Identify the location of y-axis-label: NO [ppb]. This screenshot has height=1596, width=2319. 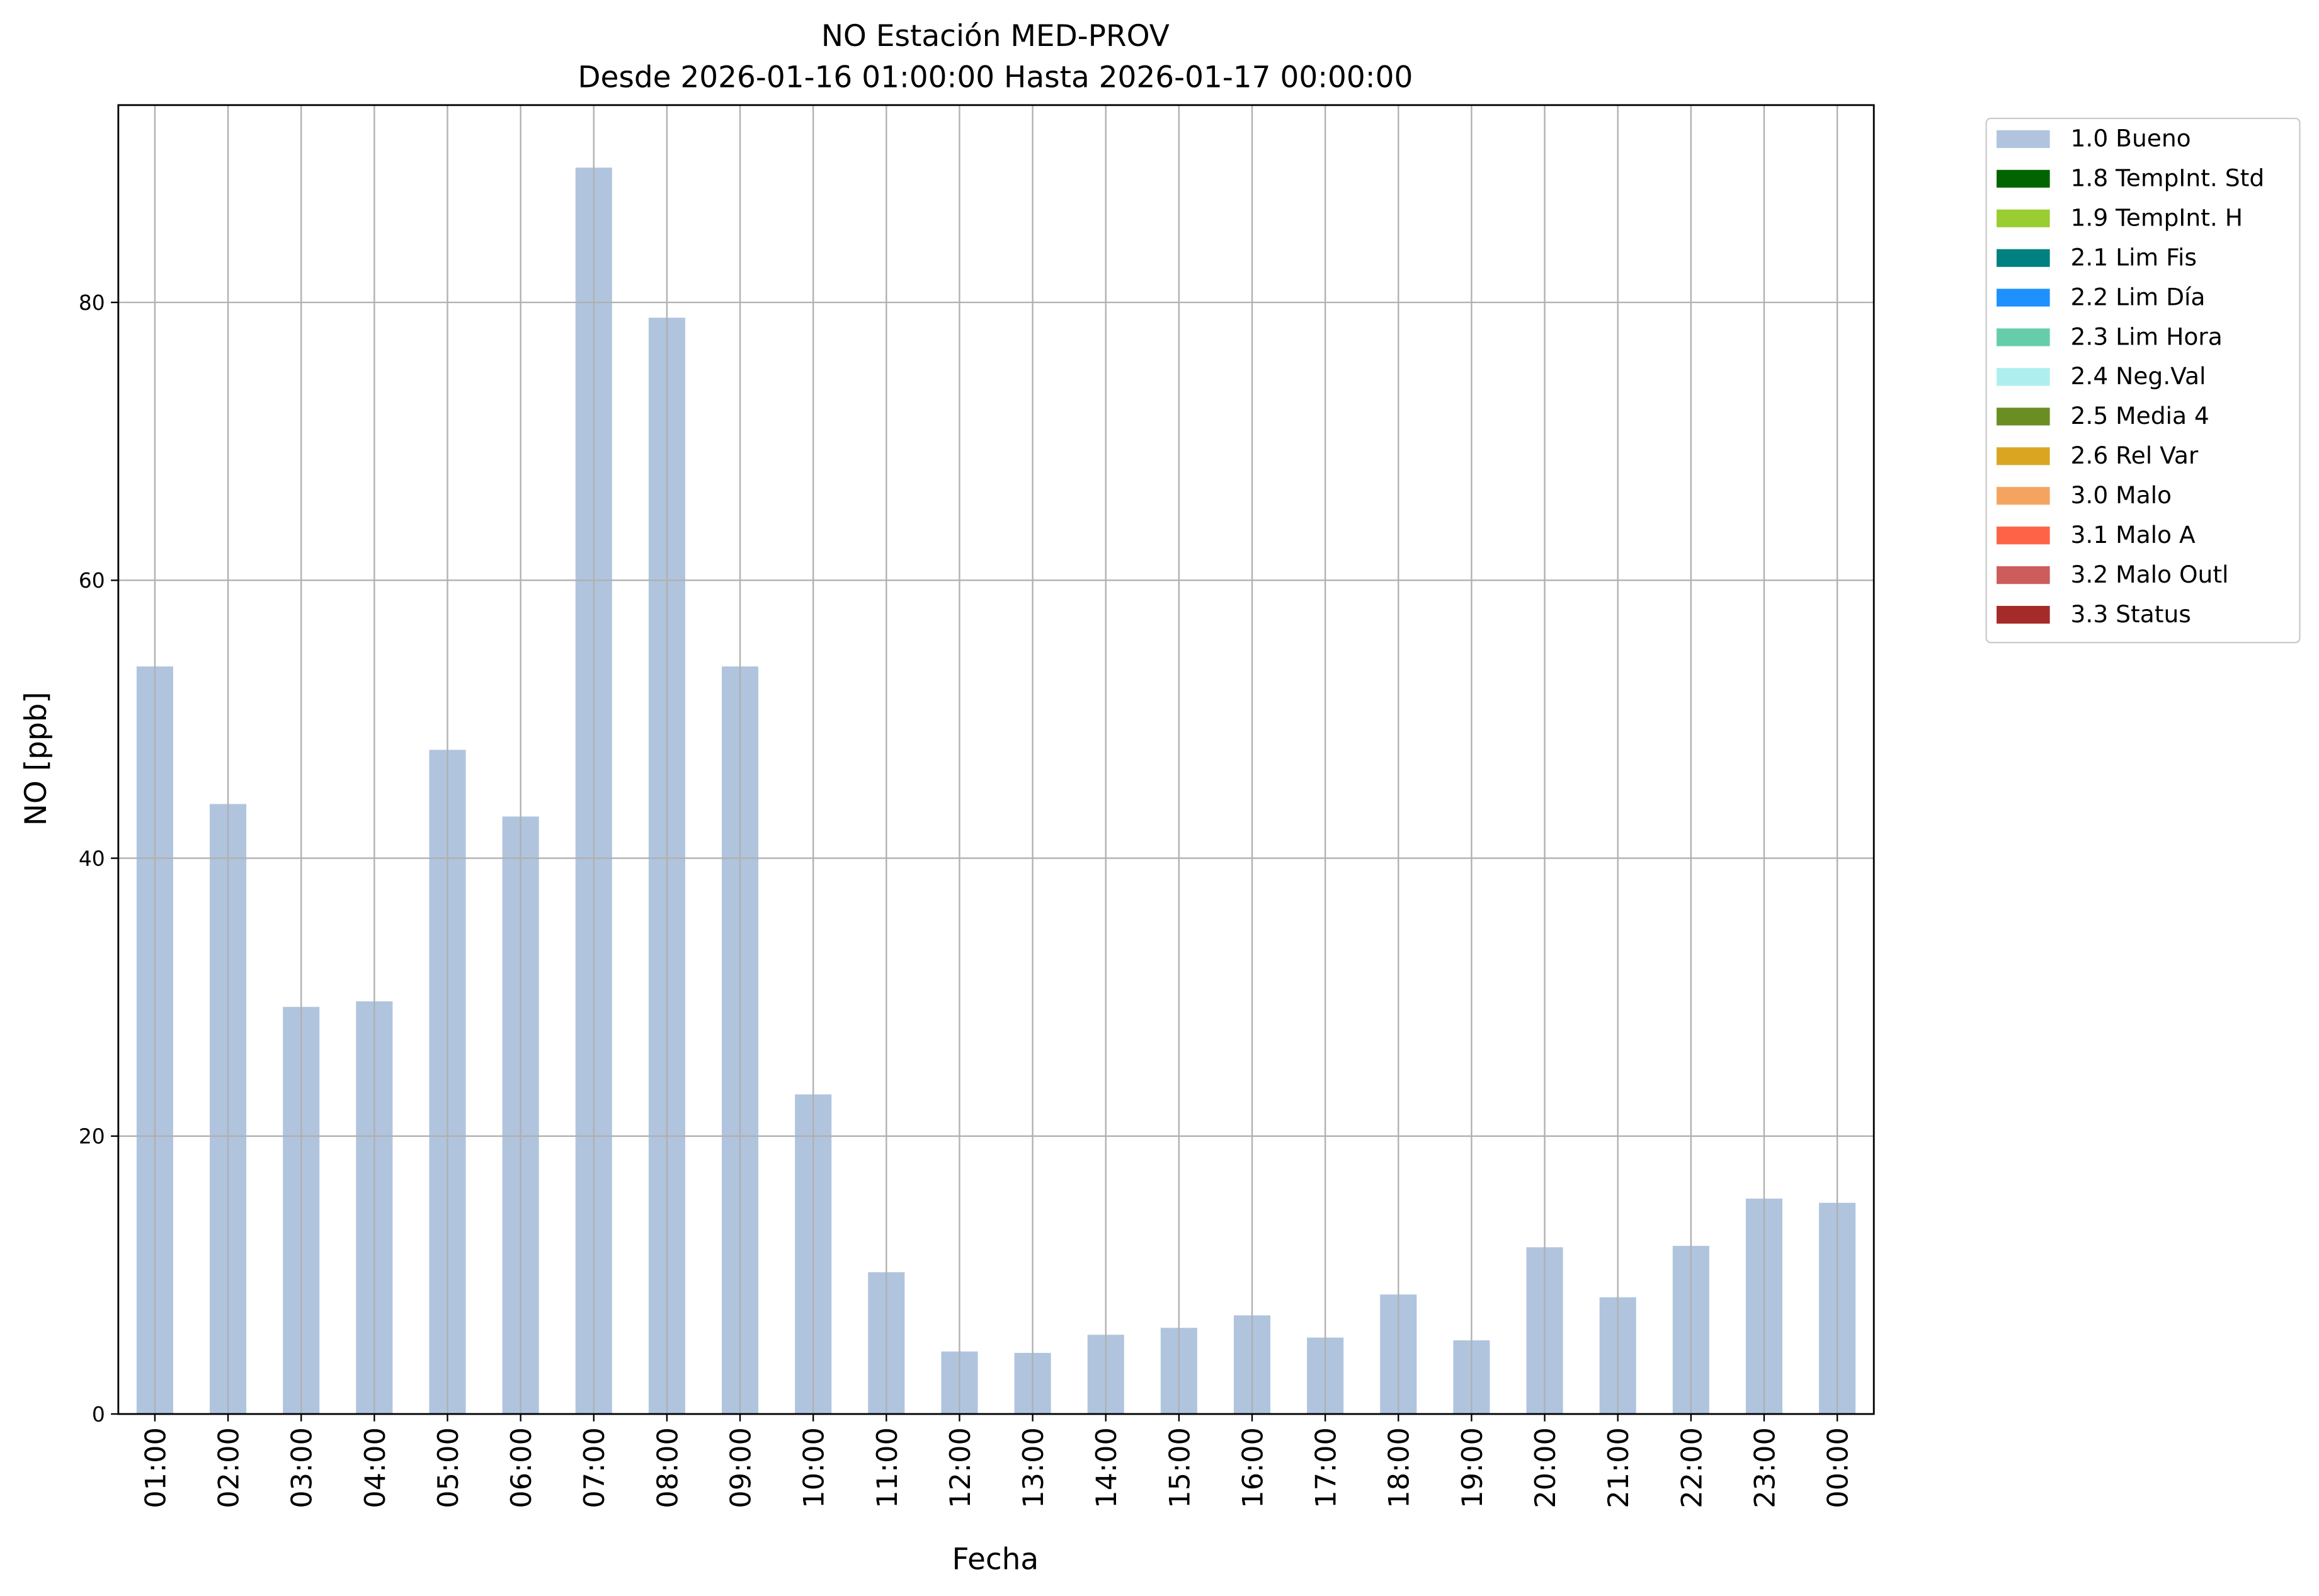
(36, 759).